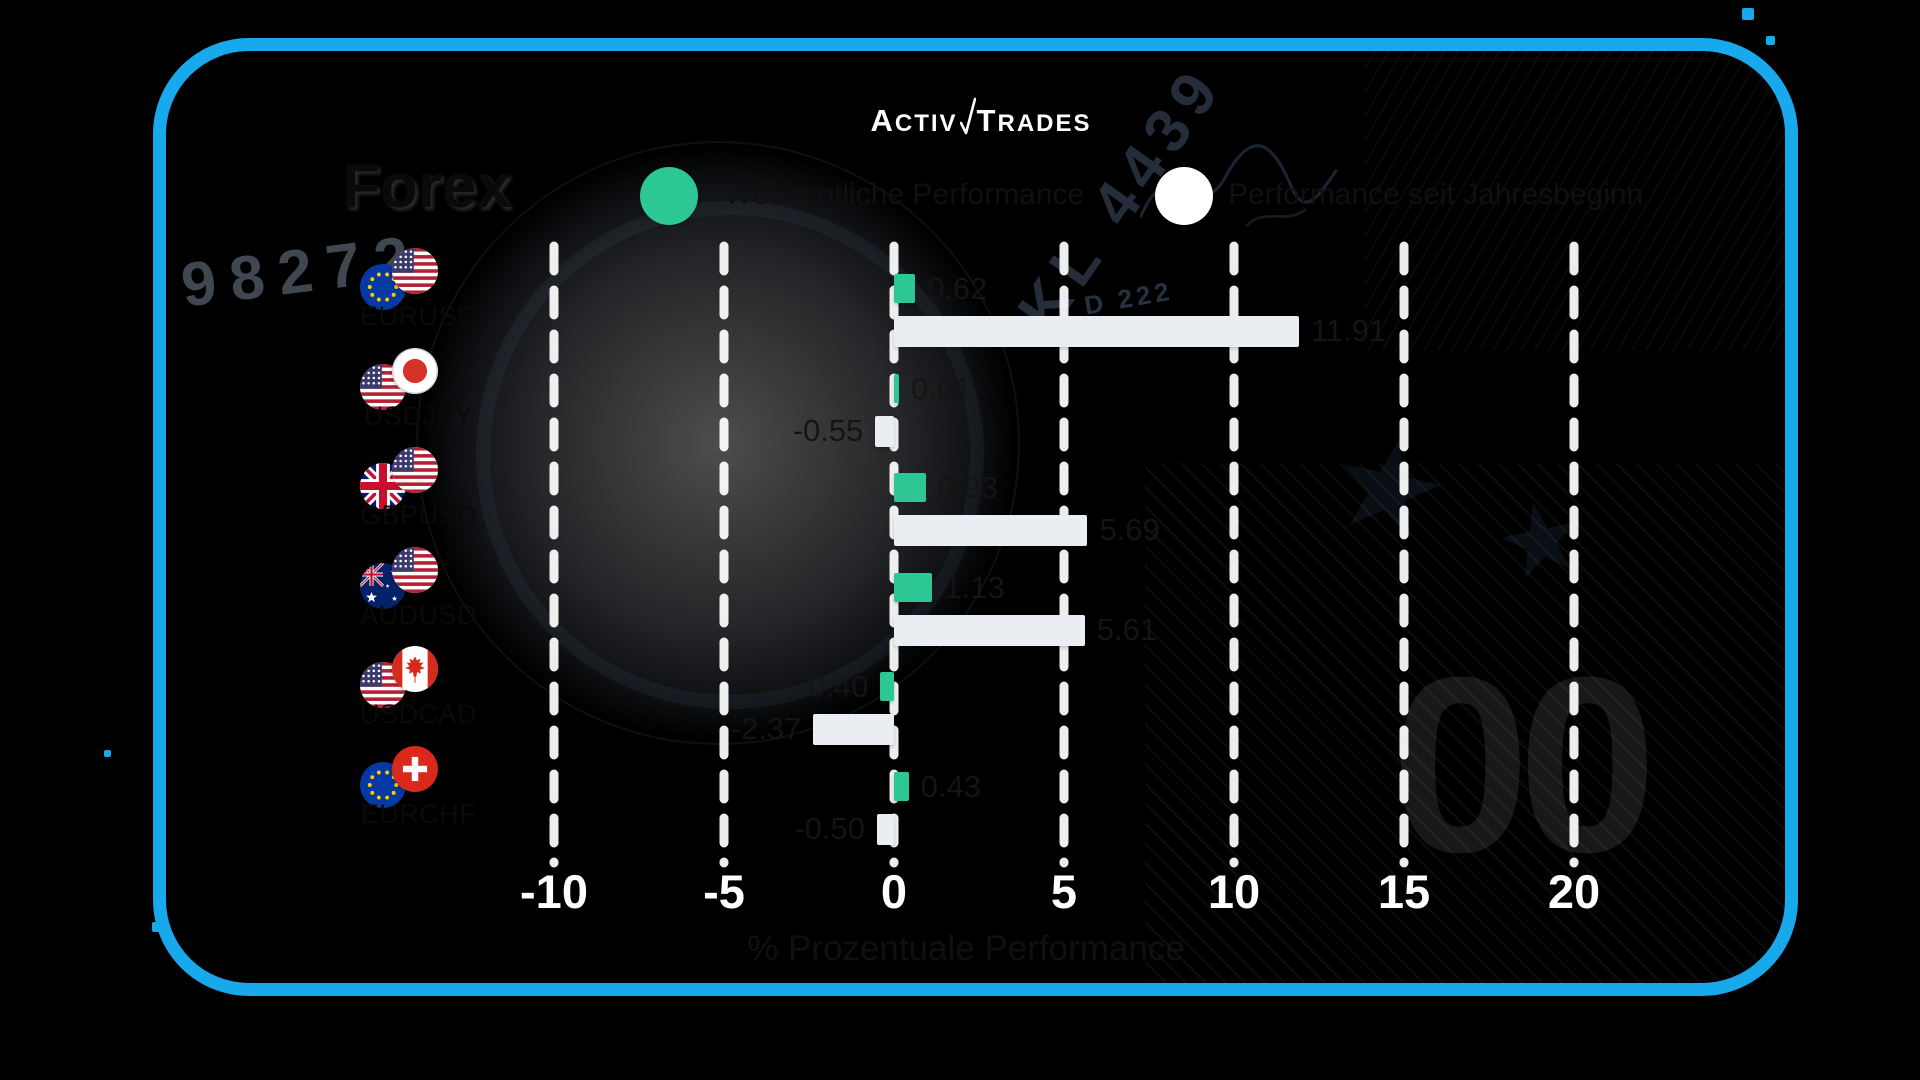 This screenshot has height=1080, width=1920. Describe the element at coordinates (853, 729) in the screenshot. I see `ytd-bar-usdcad` at that location.